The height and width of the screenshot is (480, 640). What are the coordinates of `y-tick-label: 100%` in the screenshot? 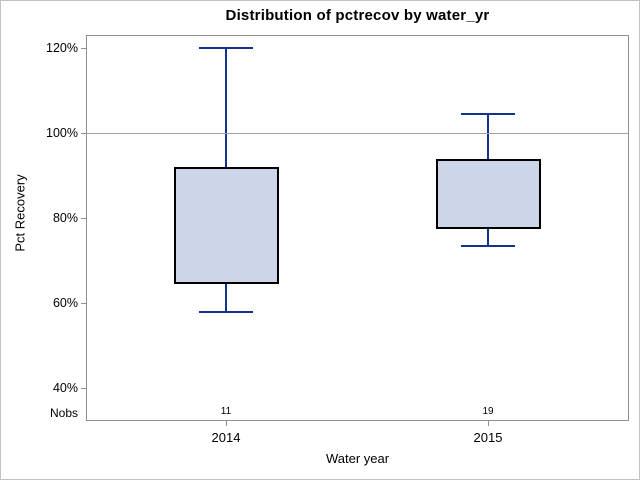 It's located at (62, 132).